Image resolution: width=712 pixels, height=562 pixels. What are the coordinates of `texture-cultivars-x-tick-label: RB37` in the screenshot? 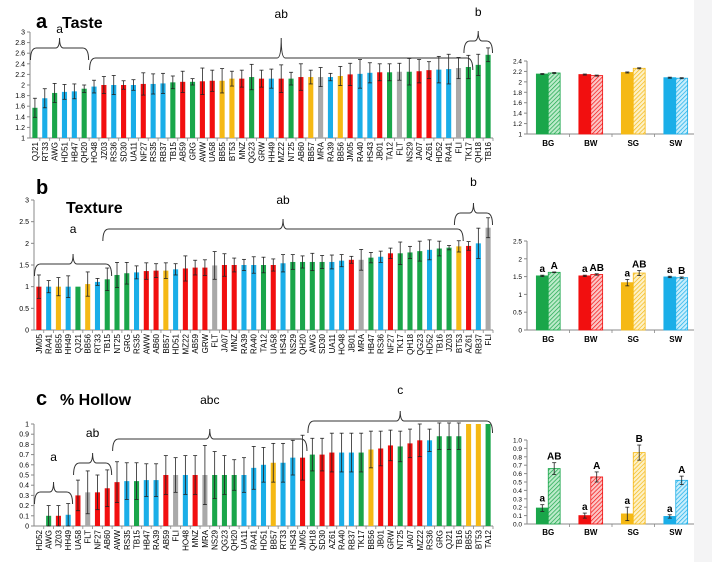 It's located at (478, 343).